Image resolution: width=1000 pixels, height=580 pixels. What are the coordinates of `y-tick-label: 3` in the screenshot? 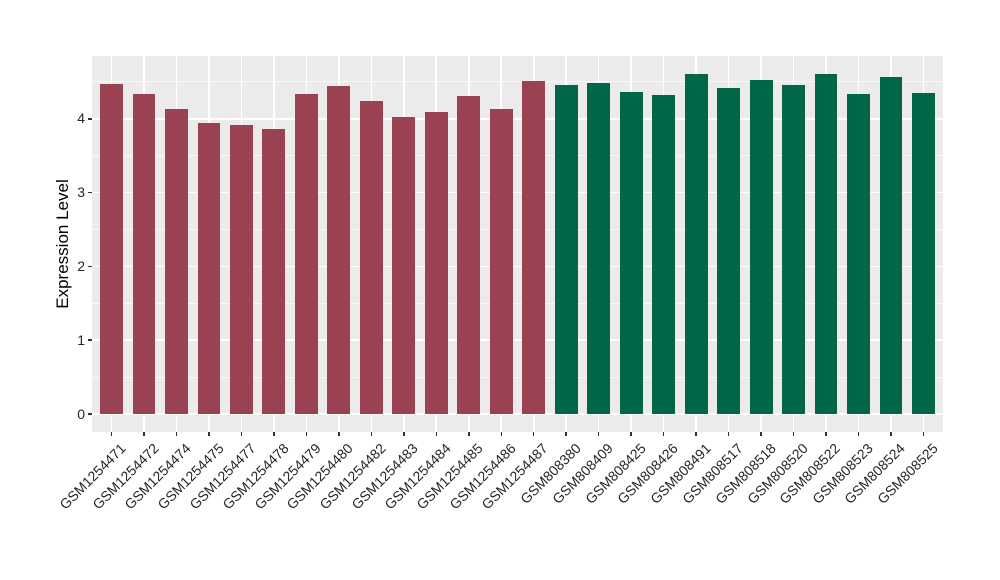 It's located at (81, 192).